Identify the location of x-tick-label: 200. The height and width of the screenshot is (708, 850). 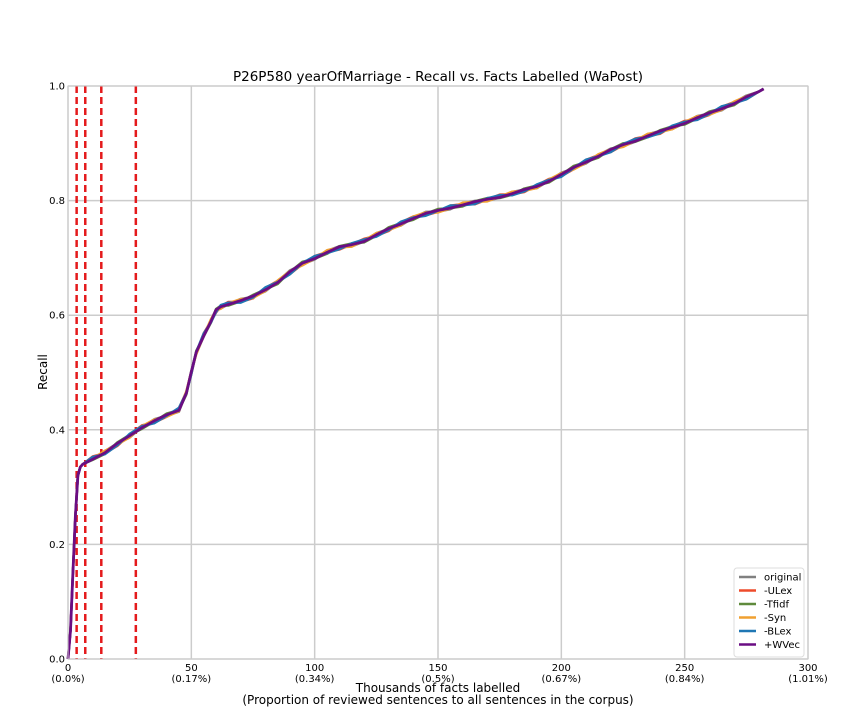
(561, 668).